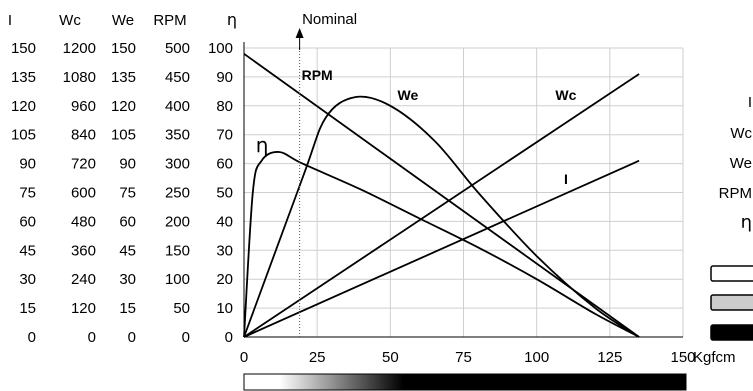  What do you see at coordinates (746, 222) in the screenshot?
I see `legend-item-efficiency: η` at bounding box center [746, 222].